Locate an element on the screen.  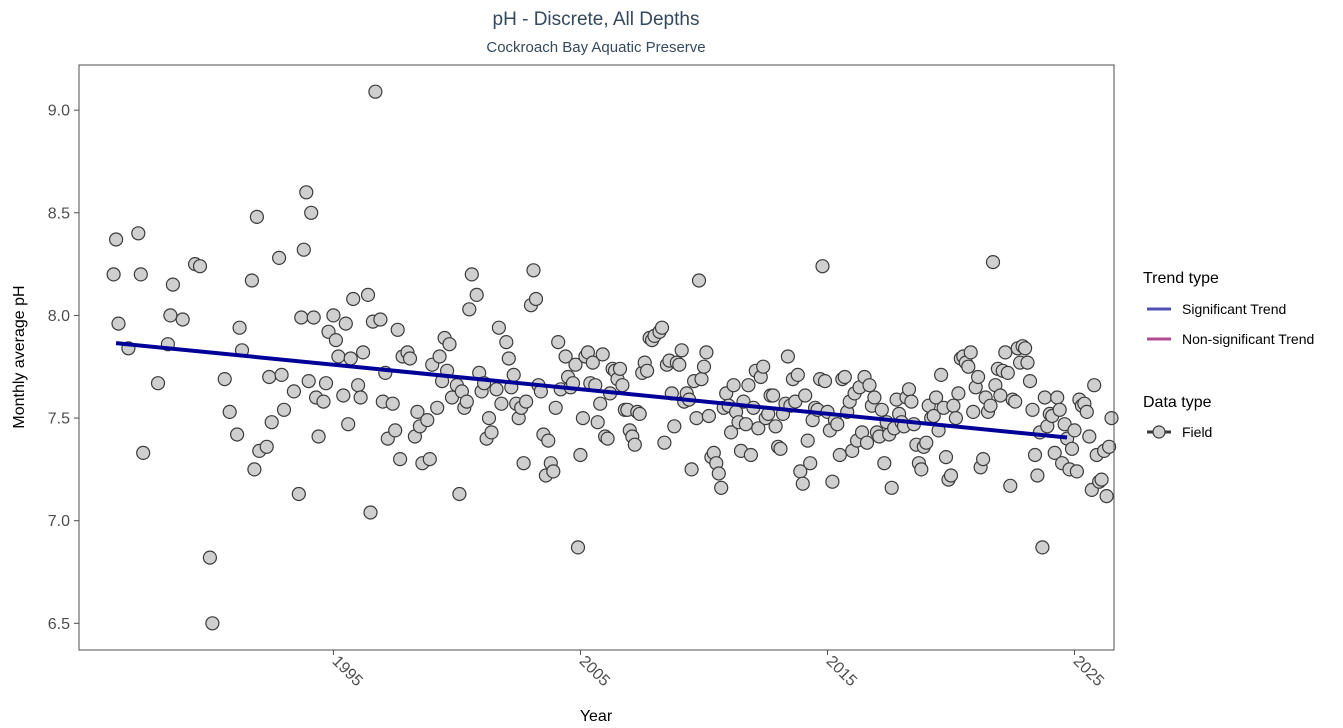
y-tick-label: 7.5 is located at coordinates (59, 419).